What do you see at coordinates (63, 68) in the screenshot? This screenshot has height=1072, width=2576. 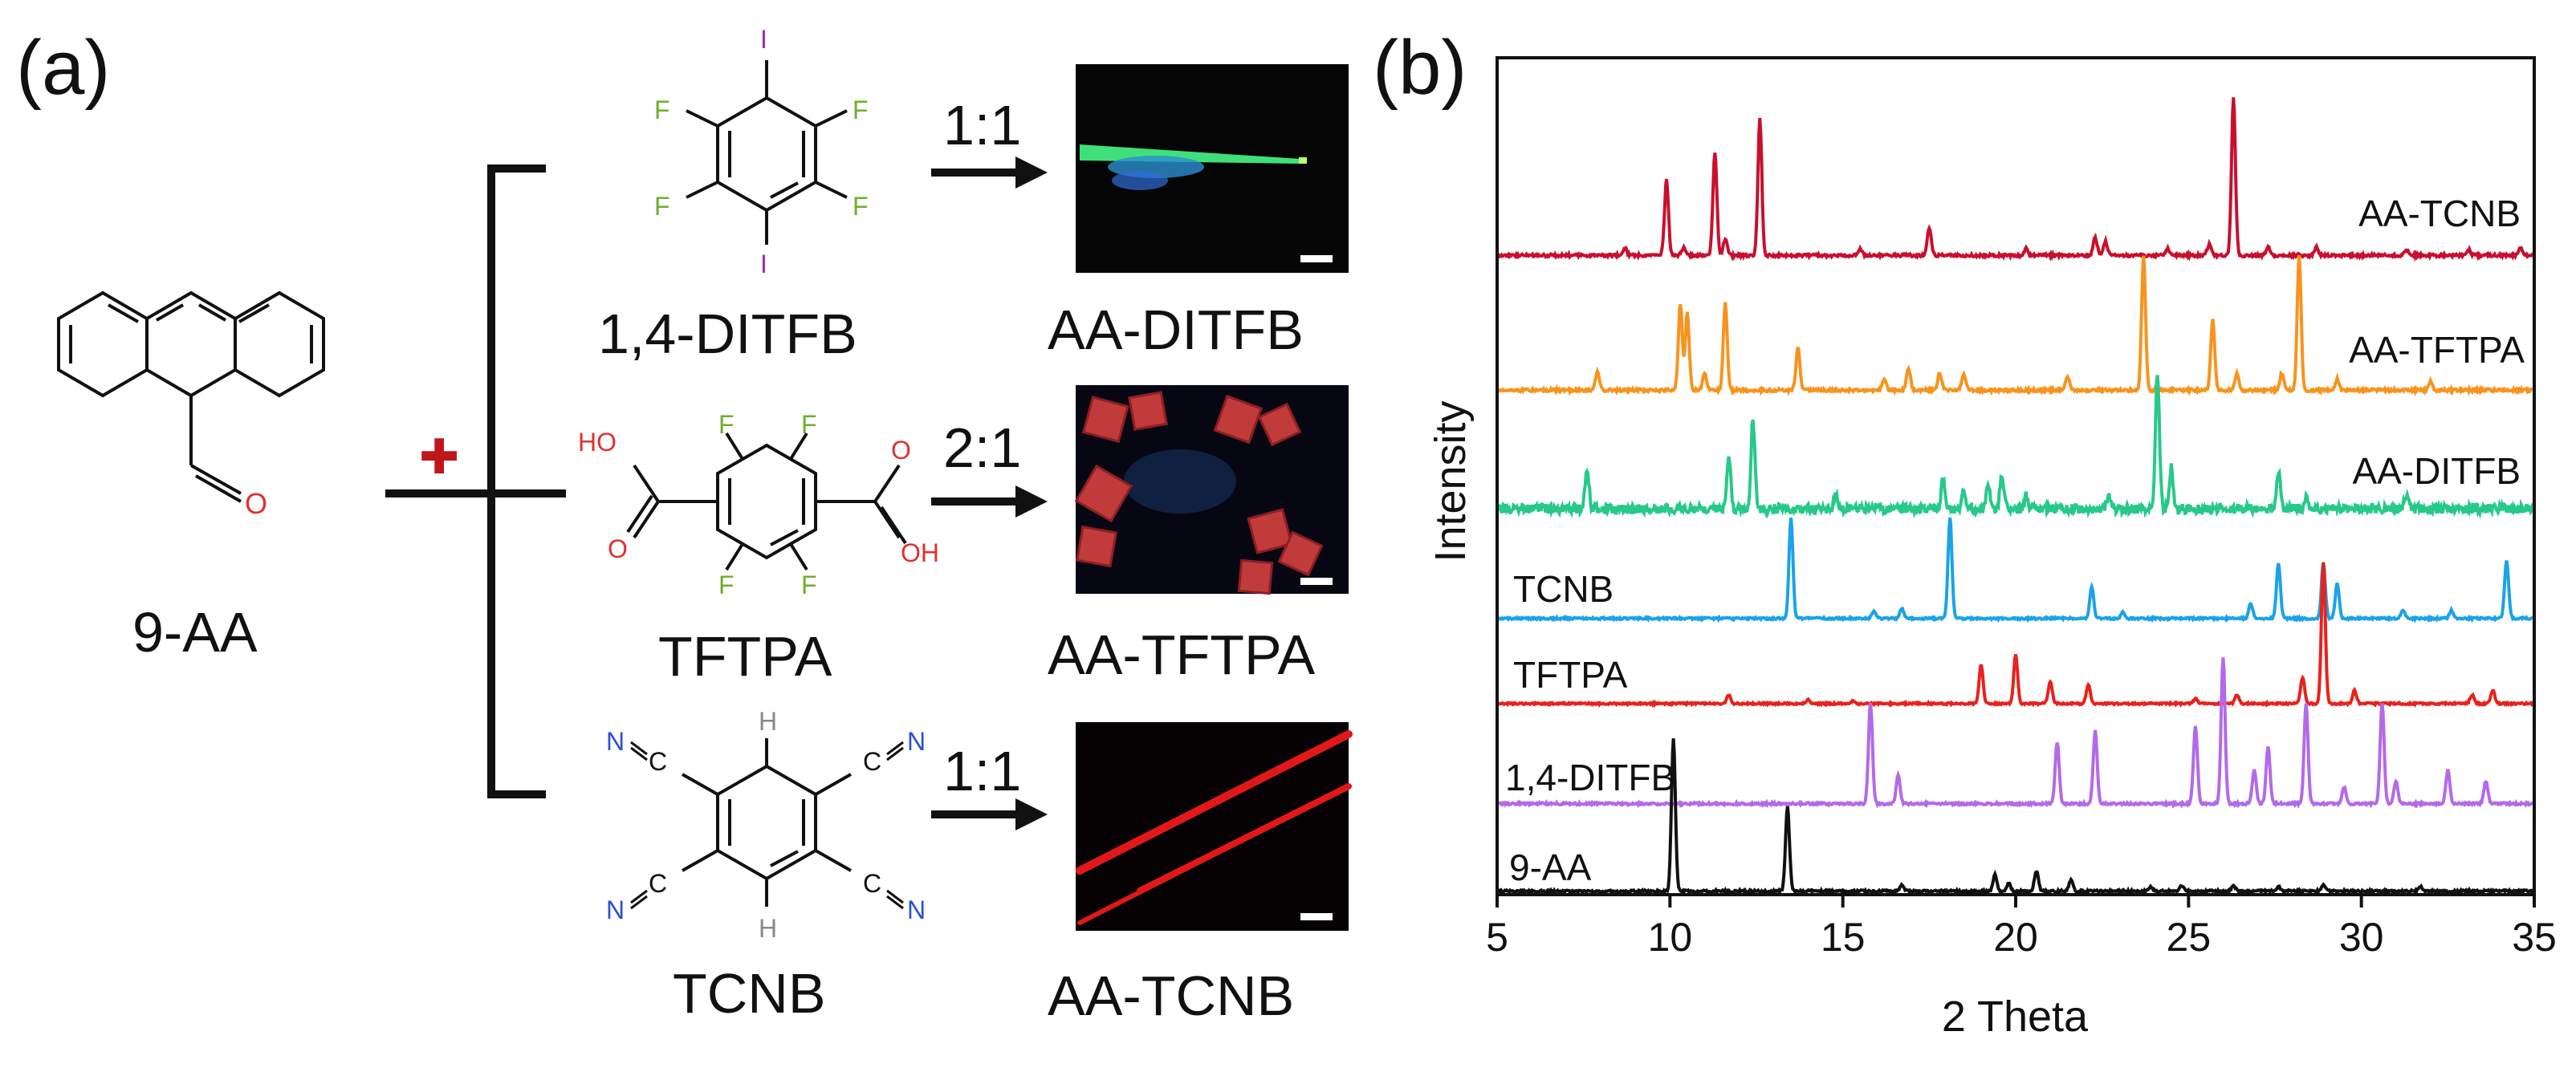 I see `panel-a-label: (a)` at bounding box center [63, 68].